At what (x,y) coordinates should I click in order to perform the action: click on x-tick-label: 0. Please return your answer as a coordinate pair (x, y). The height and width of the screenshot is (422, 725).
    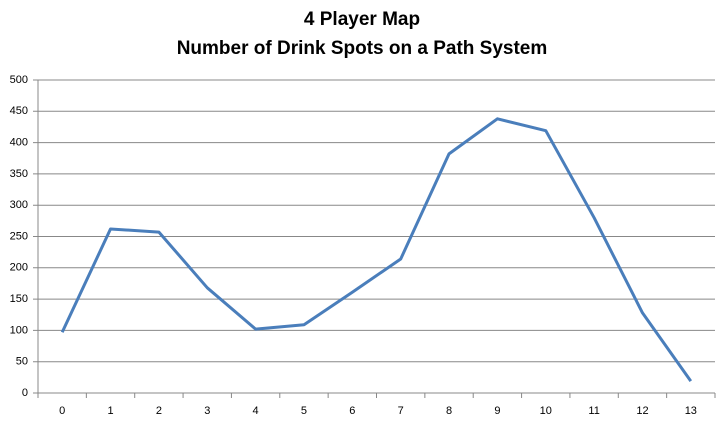
    Looking at the image, I should click on (62, 411).